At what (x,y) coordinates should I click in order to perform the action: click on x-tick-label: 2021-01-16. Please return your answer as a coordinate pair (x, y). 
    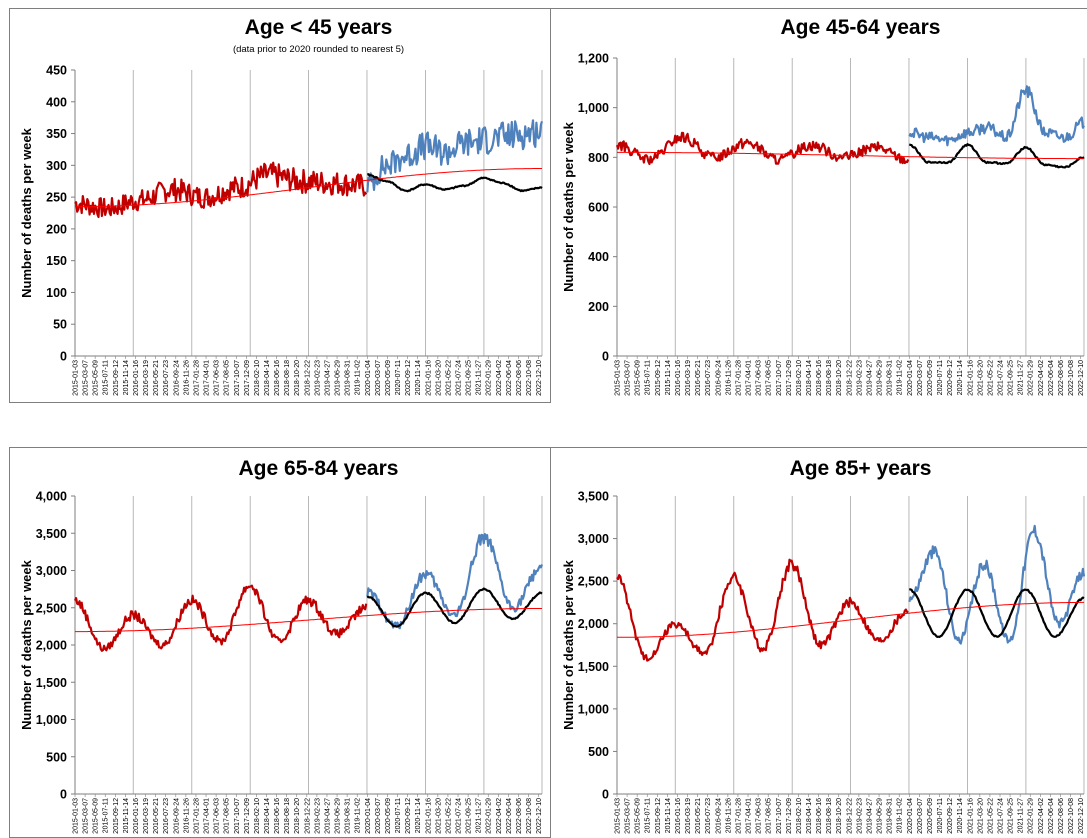
    Looking at the image, I should click on (970, 378).